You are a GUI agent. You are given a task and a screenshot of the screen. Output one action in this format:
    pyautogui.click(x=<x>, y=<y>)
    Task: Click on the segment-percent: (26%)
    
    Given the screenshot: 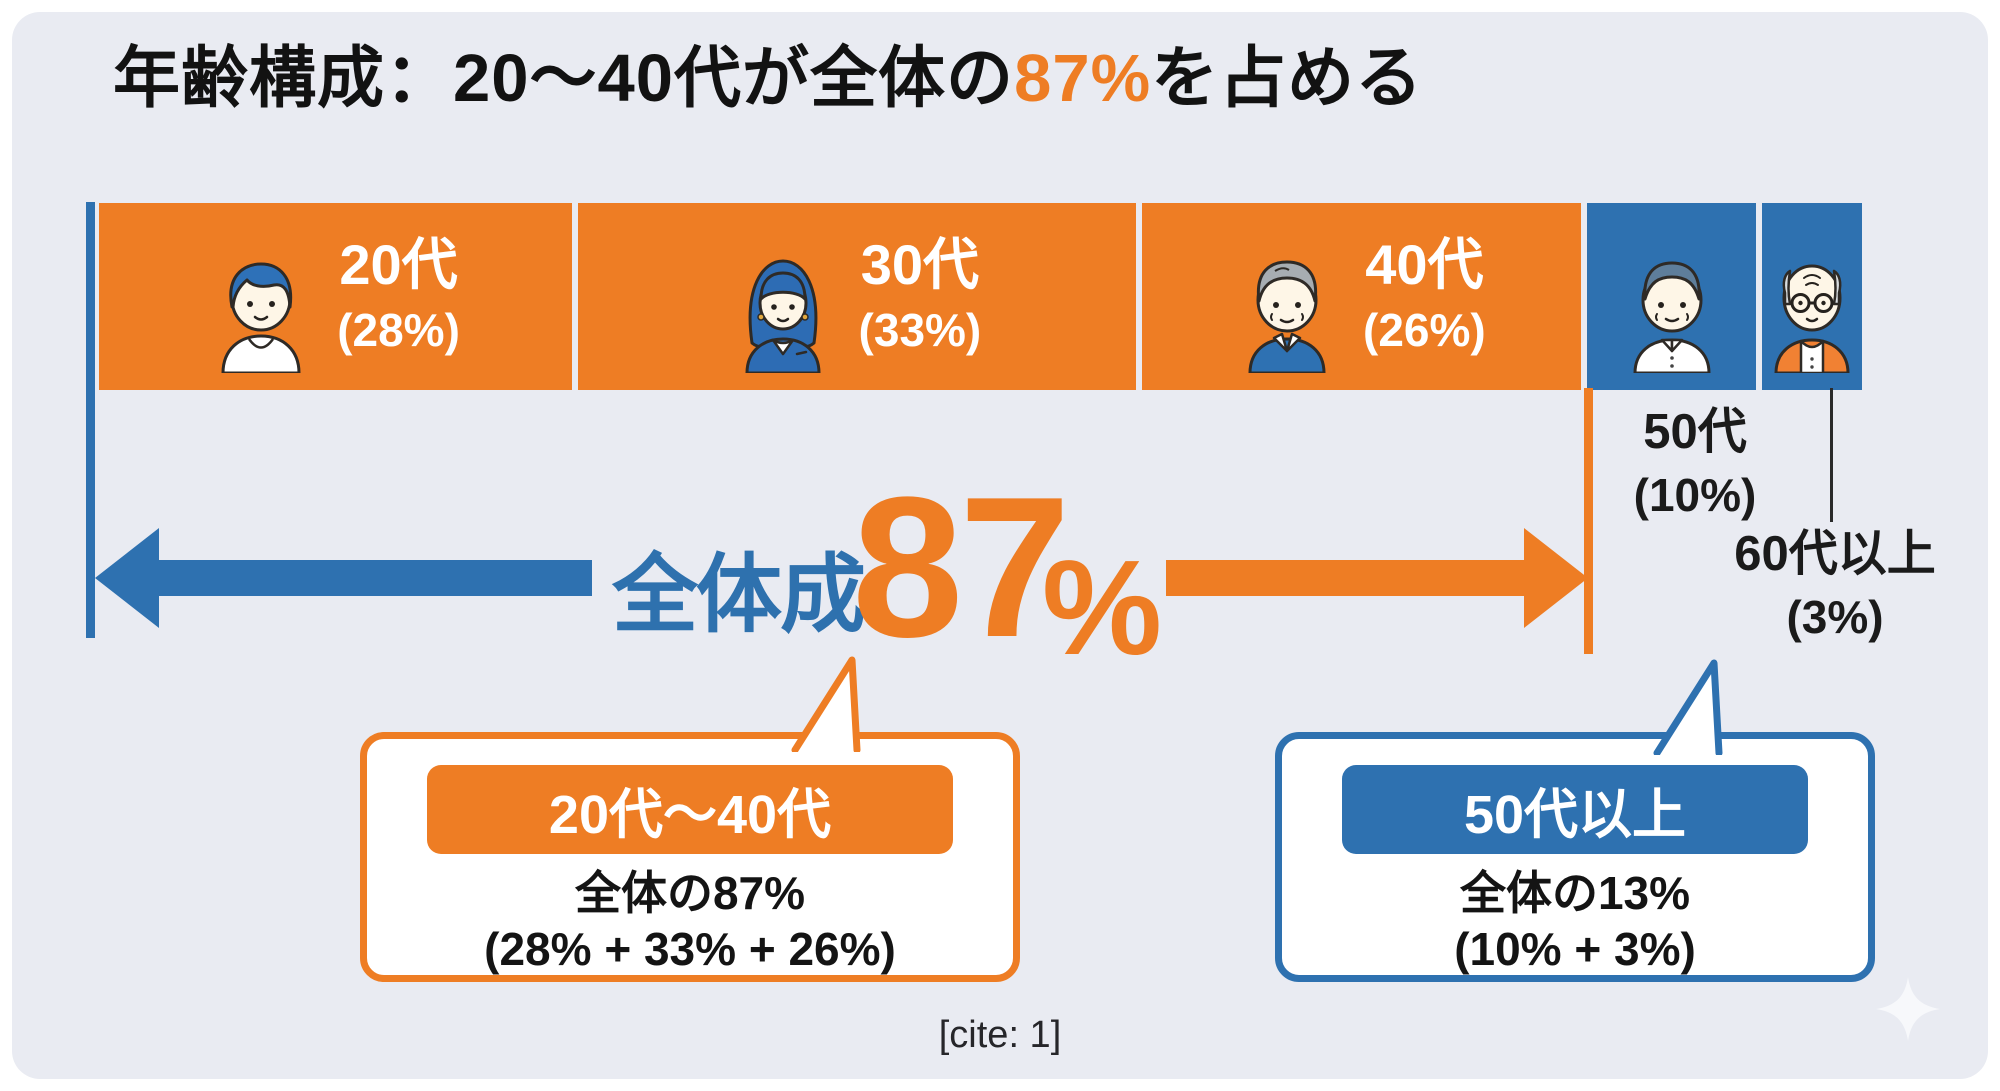 What is the action you would take?
    pyautogui.click(x=1424, y=329)
    